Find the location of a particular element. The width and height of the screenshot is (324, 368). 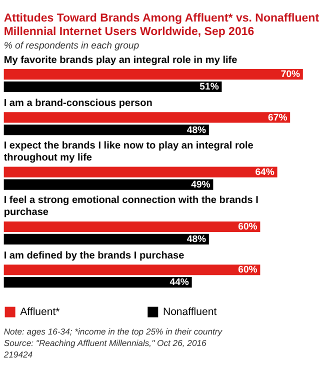

data-label: 67% is located at coordinates (278, 118).